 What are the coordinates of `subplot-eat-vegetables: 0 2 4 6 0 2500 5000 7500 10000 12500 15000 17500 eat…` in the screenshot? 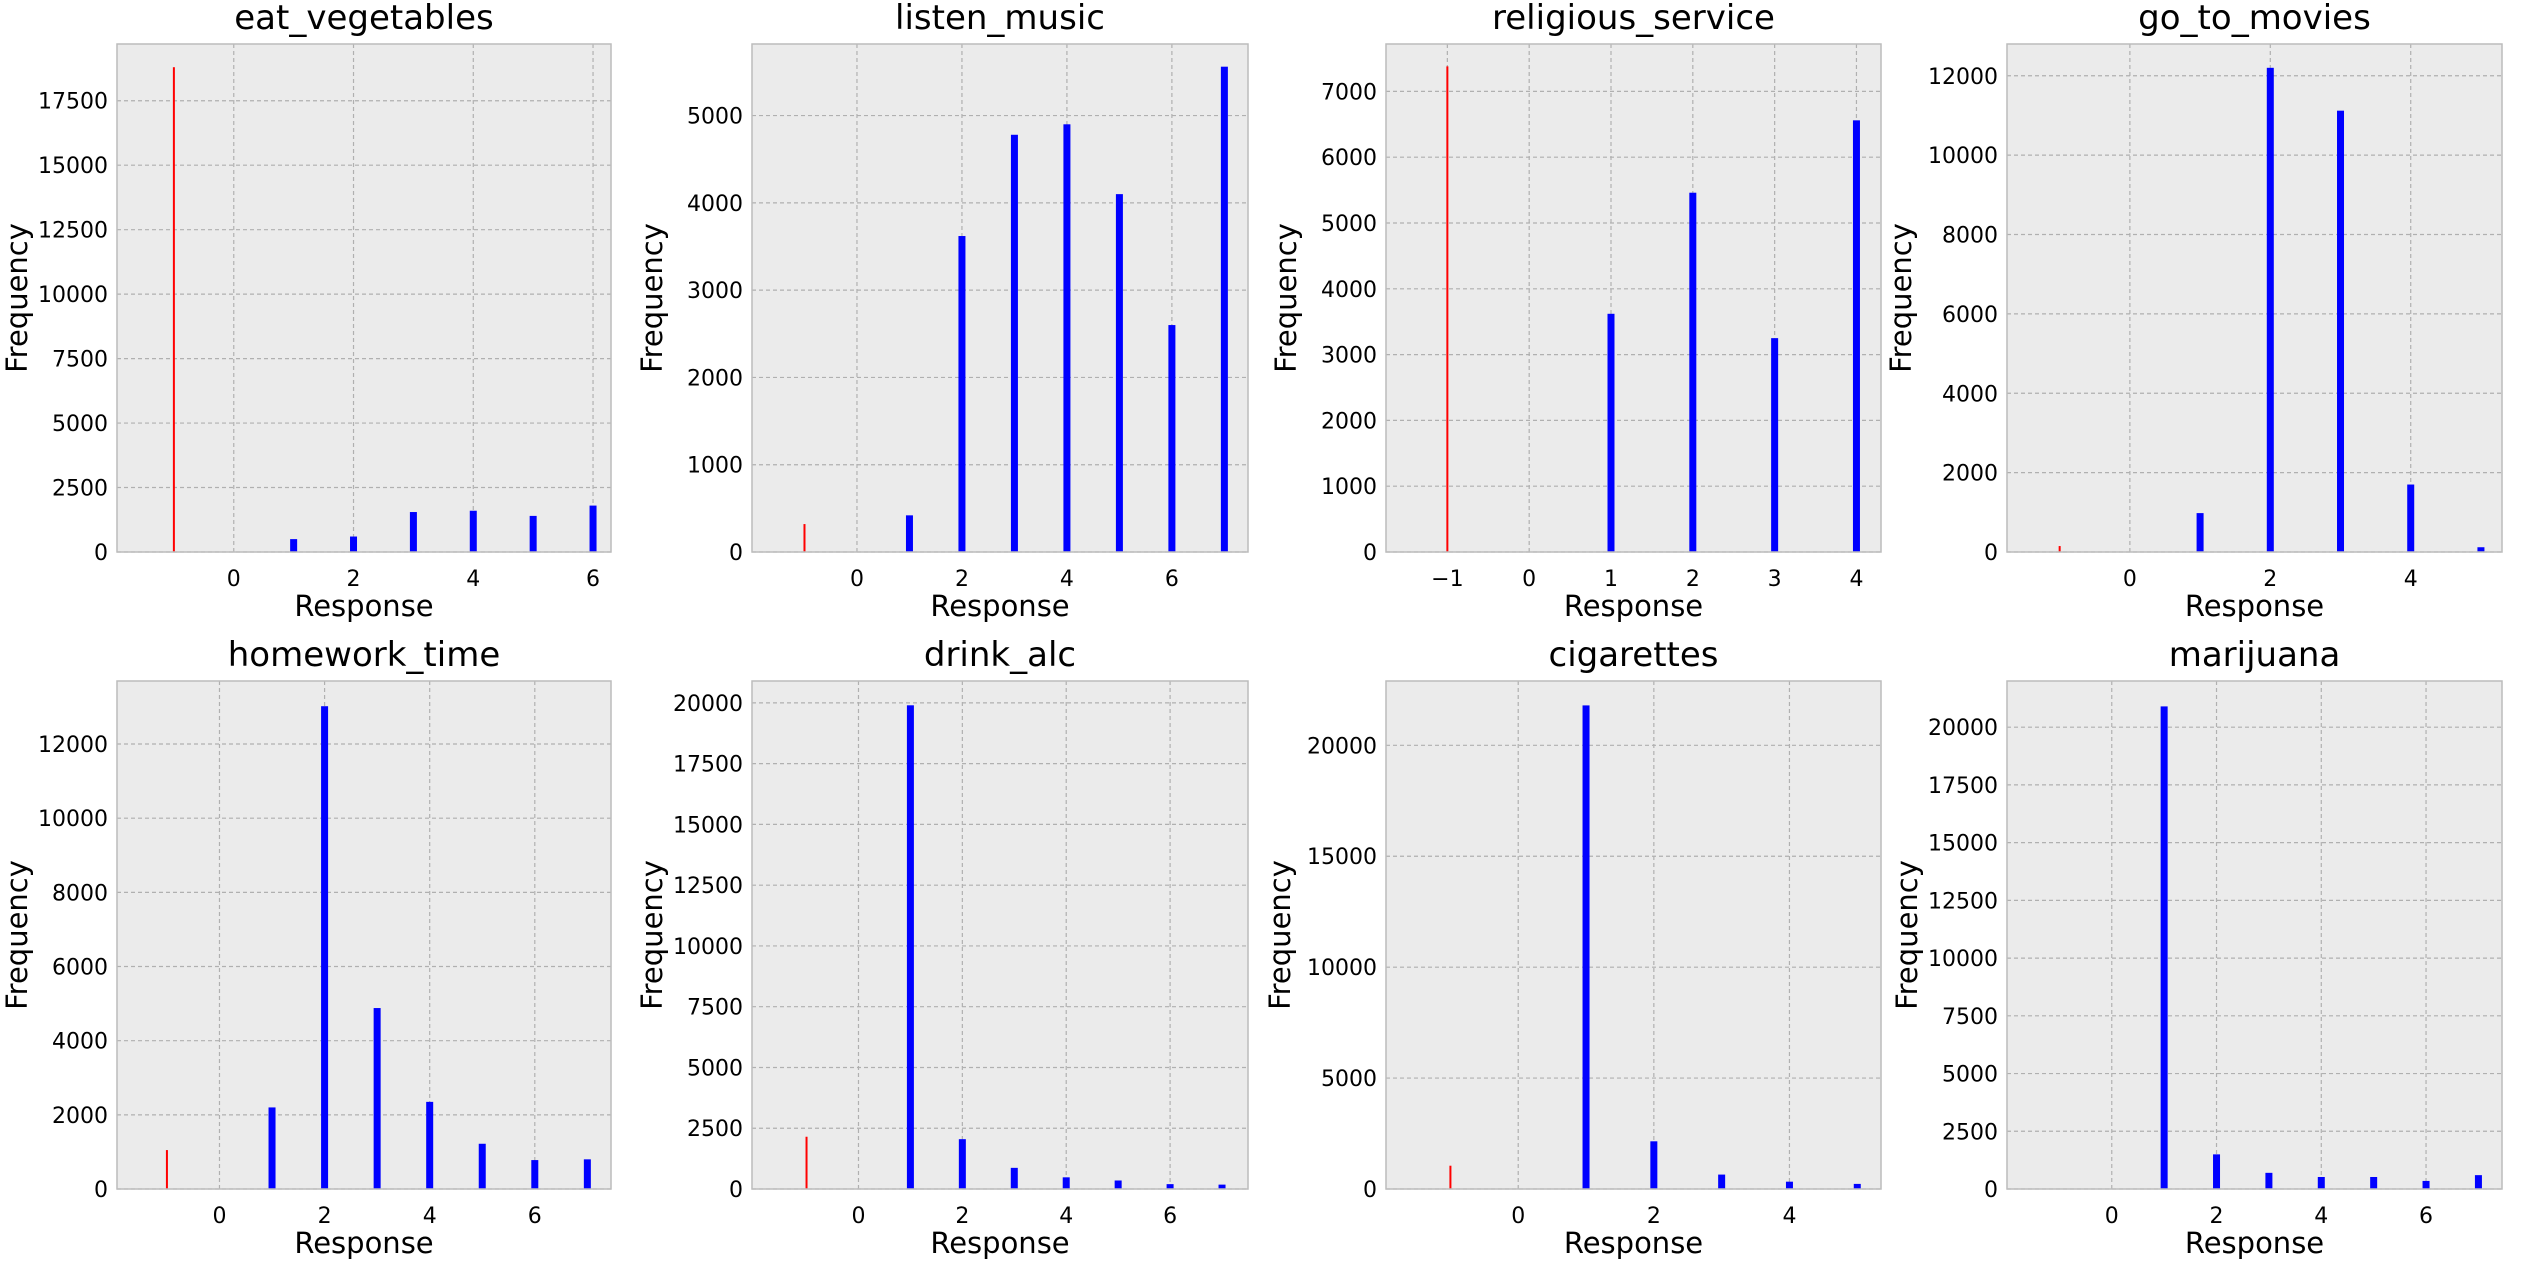 It's located at (306, 311).